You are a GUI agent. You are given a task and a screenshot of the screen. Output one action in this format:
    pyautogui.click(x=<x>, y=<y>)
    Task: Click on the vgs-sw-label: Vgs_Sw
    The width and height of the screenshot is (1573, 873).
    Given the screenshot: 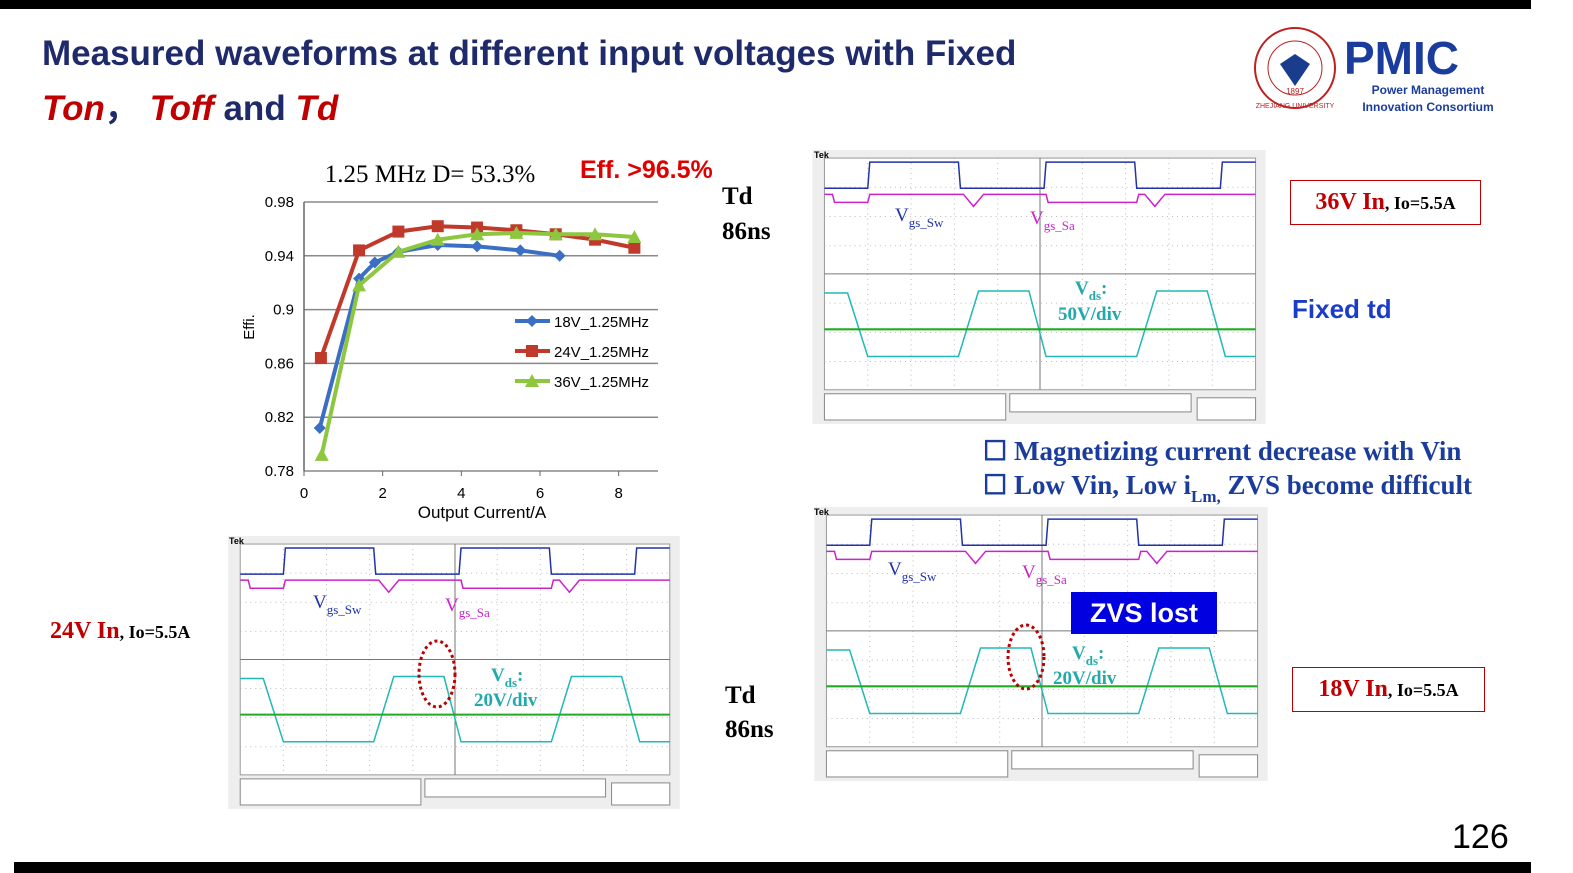 What is the action you would take?
    pyautogui.click(x=912, y=572)
    